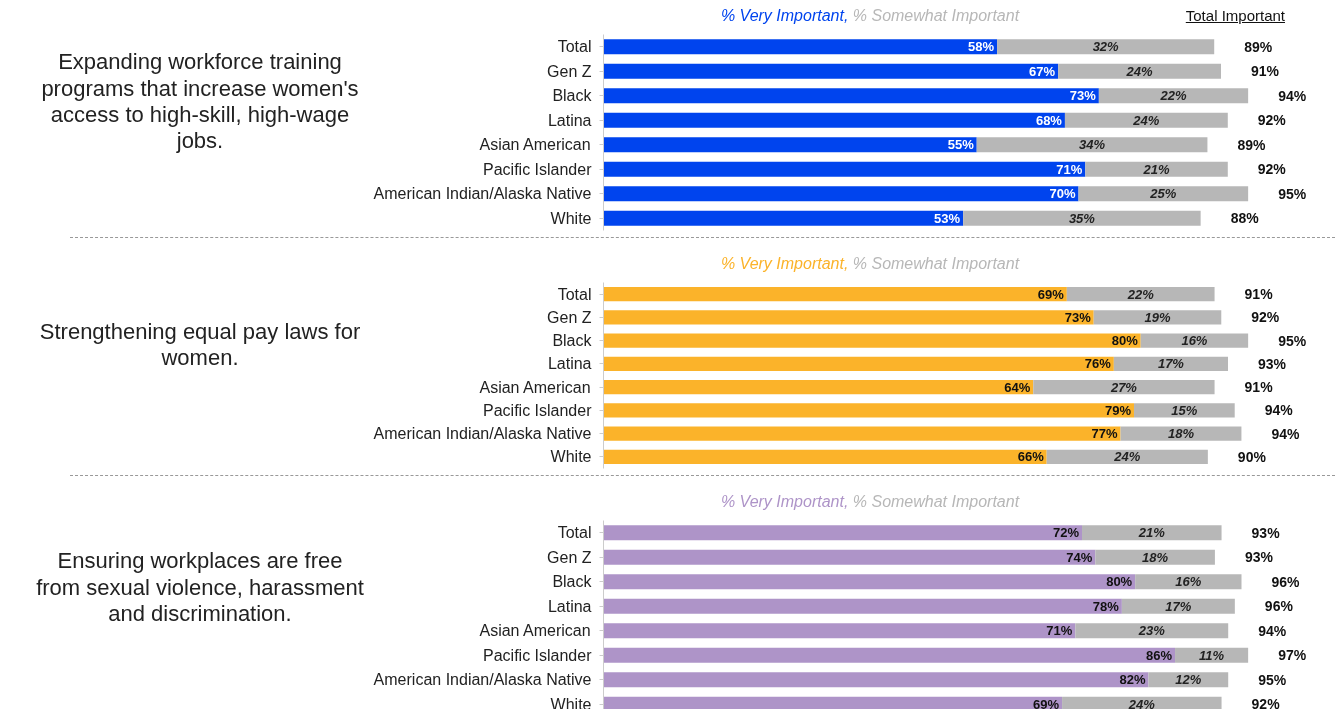  What do you see at coordinates (1279, 606) in the screenshot?
I see `total-label: 96%` at bounding box center [1279, 606].